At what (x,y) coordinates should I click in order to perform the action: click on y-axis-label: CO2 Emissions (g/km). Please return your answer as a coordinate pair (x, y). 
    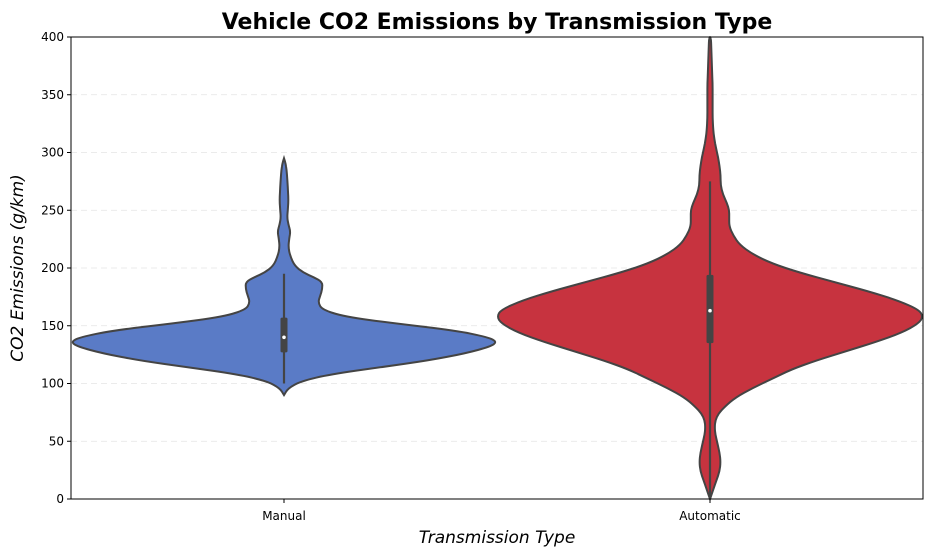
    Looking at the image, I should click on (18, 268).